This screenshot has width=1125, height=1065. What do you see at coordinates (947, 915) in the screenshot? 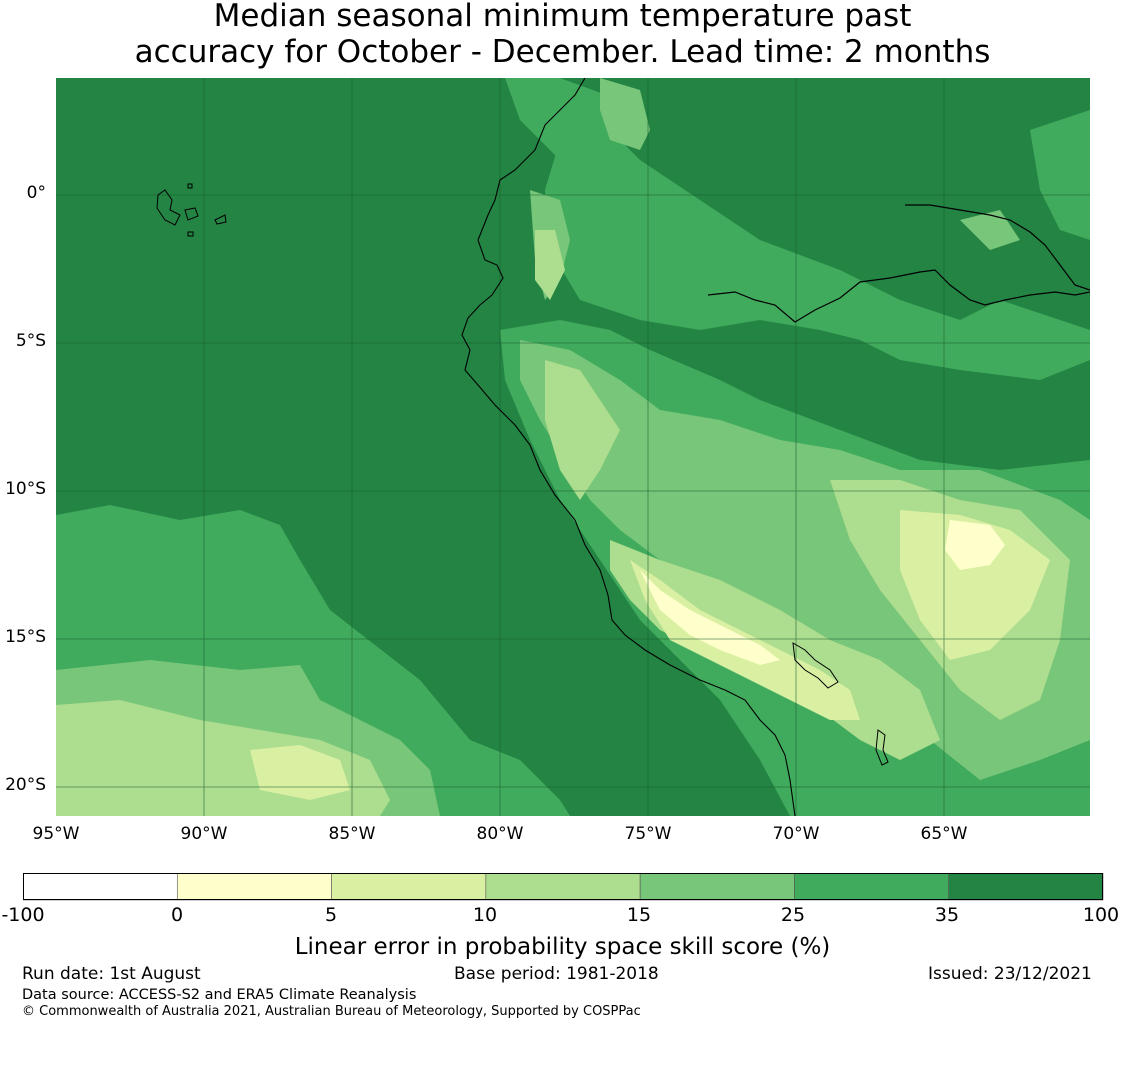
I see `colorbar-tick-6: 35` at bounding box center [947, 915].